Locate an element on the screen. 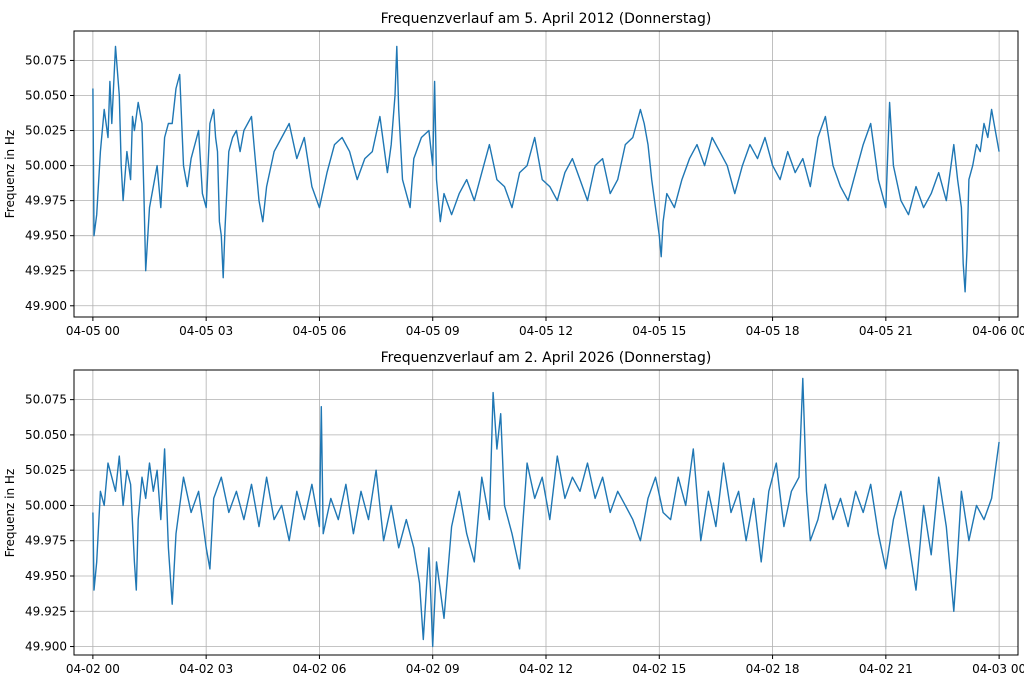 Image resolution: width=1024 pixels, height=685 pixels. chart-1-y-tick-label: 50.050 is located at coordinates (46, 95).